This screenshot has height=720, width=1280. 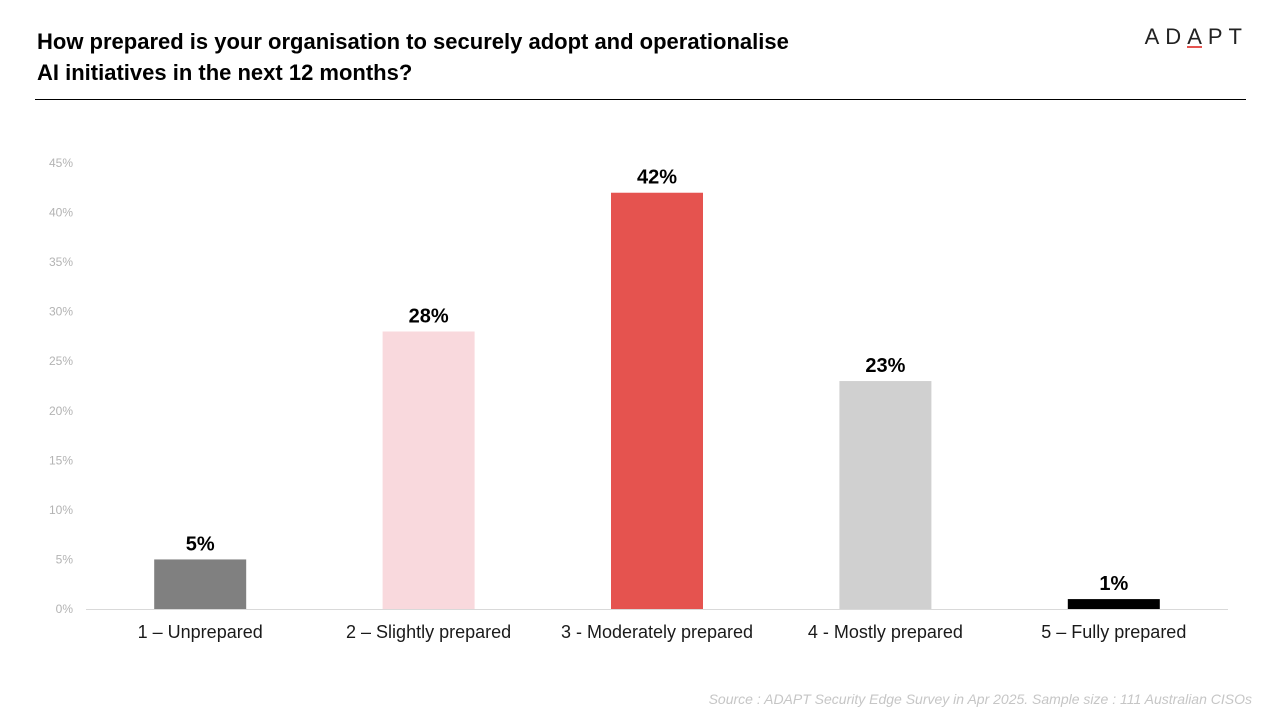 I want to click on logo-suffix: PT, so click(x=1227, y=36).